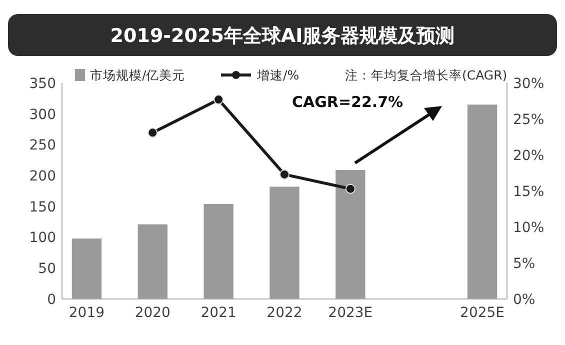 The height and width of the screenshot is (345, 565). What do you see at coordinates (348, 102) in the screenshot?
I see `annotation: CAGR=22.7%` at bounding box center [348, 102].